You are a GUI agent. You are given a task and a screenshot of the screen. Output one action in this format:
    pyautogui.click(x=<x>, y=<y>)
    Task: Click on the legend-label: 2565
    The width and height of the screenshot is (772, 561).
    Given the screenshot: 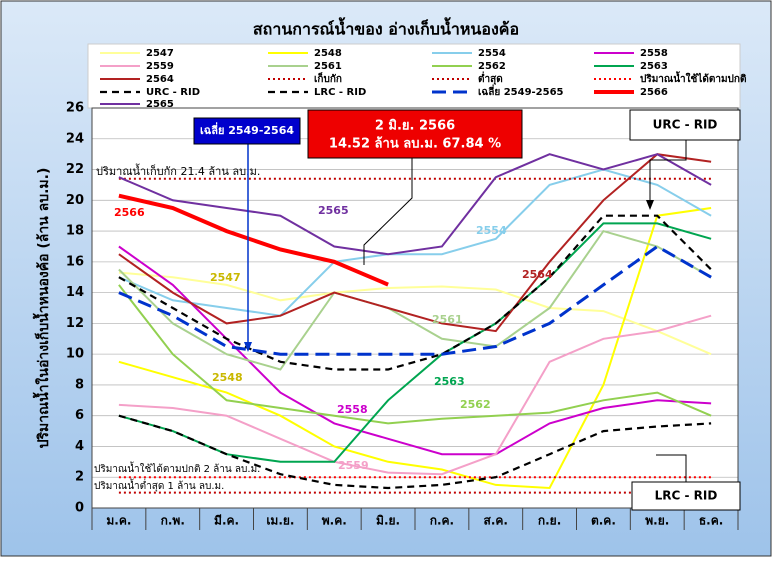 What is the action you would take?
    pyautogui.click(x=160, y=104)
    